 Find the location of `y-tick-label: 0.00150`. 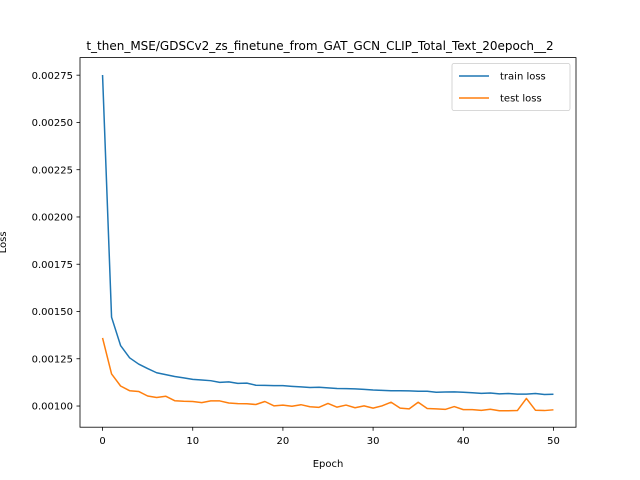

y-tick-label: 0.00150 is located at coordinates (52, 312).